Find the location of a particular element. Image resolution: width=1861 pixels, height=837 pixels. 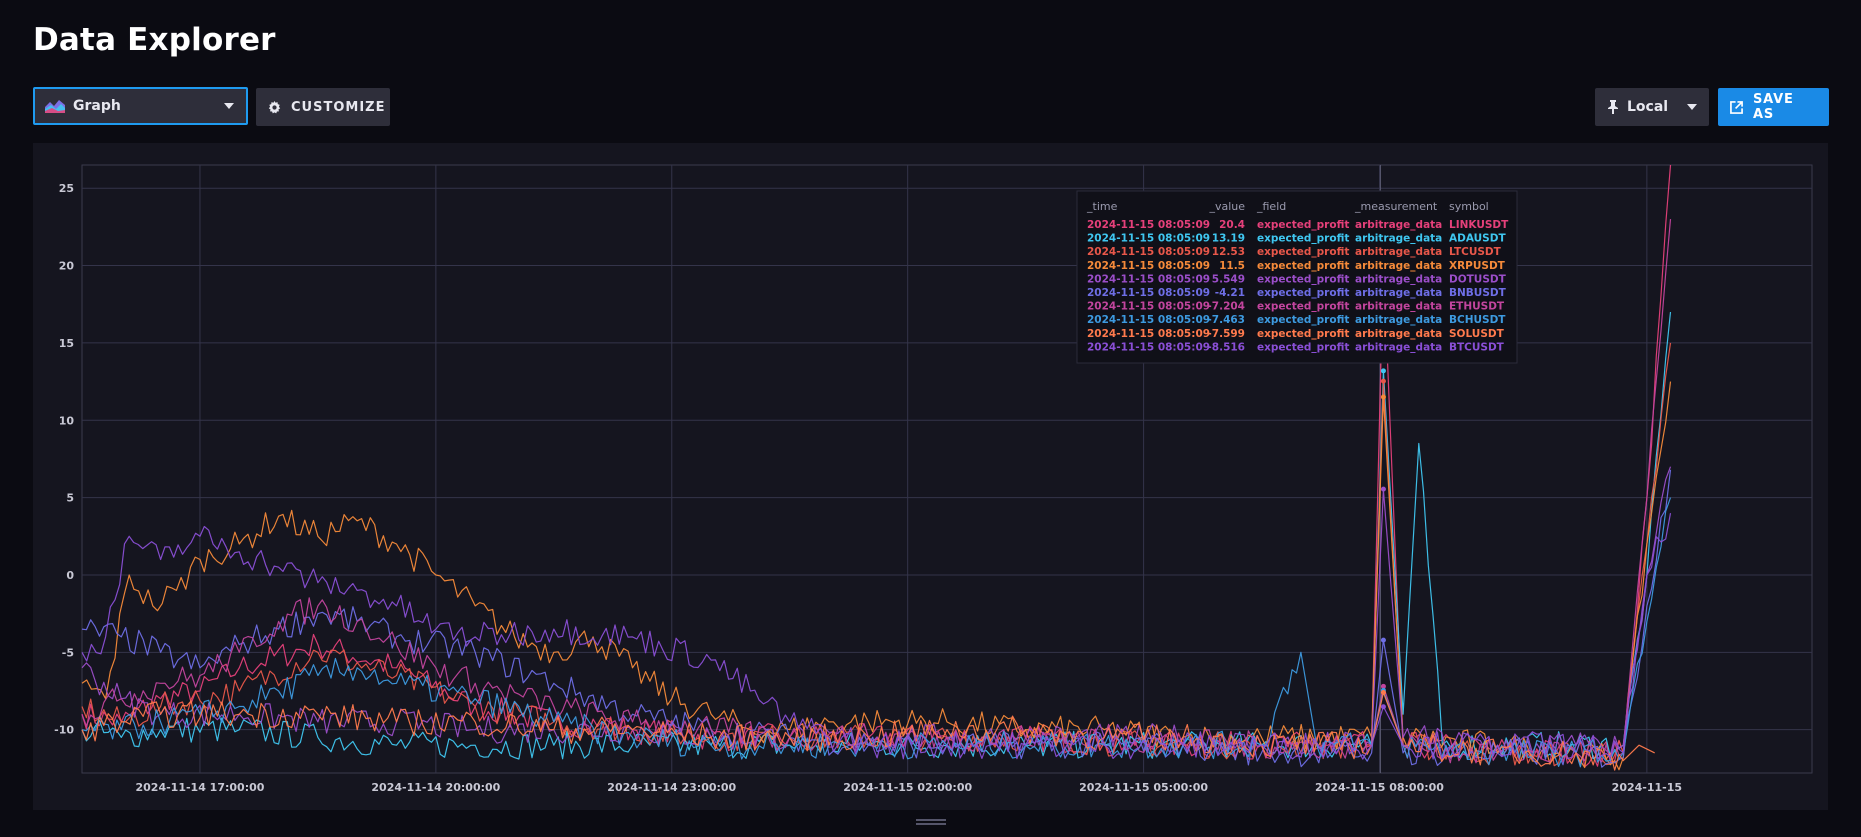

tooltip-cell: -7.463 is located at coordinates (1226, 320).